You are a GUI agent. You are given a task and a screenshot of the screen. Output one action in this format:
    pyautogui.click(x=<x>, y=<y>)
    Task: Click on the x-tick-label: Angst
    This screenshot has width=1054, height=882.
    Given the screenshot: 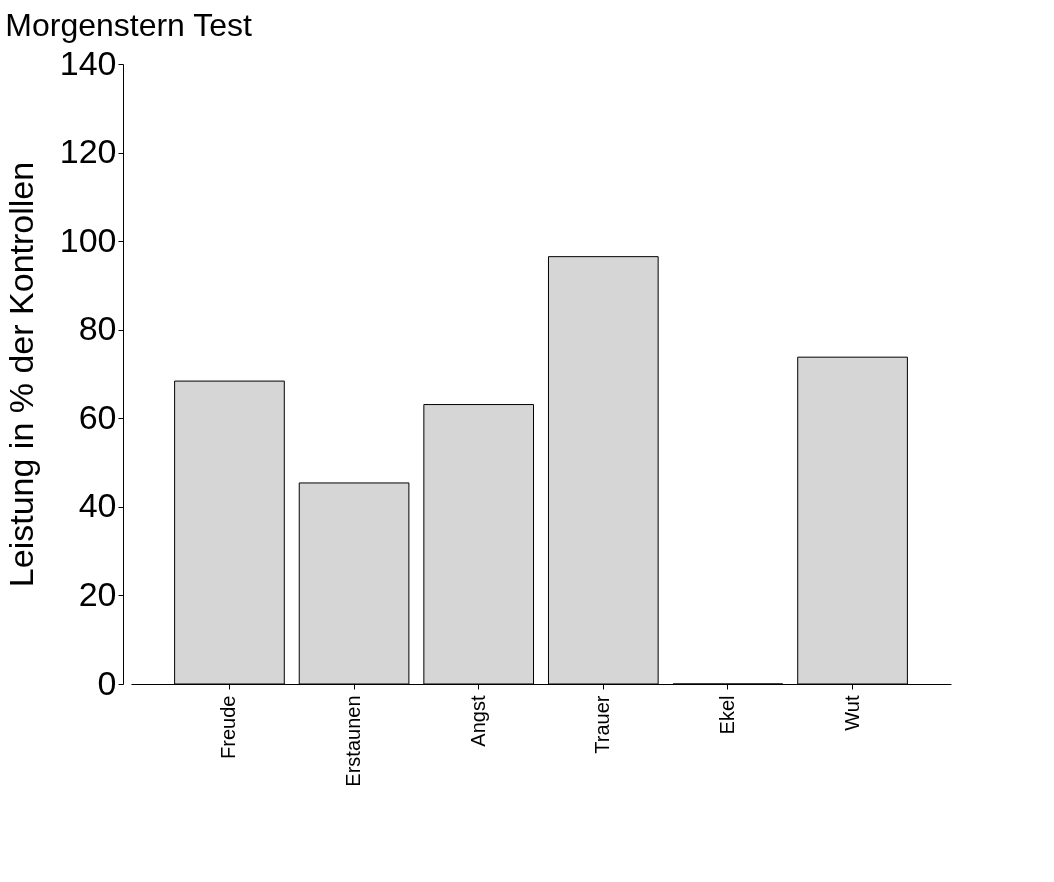 What is the action you would take?
    pyautogui.click(x=477, y=721)
    